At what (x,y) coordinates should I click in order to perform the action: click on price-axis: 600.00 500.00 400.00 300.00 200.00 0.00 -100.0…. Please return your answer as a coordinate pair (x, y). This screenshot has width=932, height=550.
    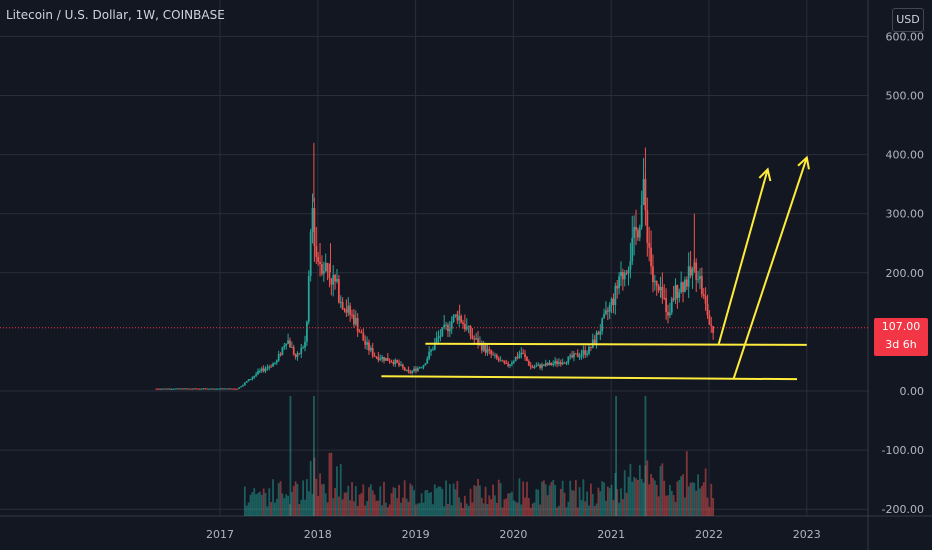
    Looking at the image, I should click on (903, 273).